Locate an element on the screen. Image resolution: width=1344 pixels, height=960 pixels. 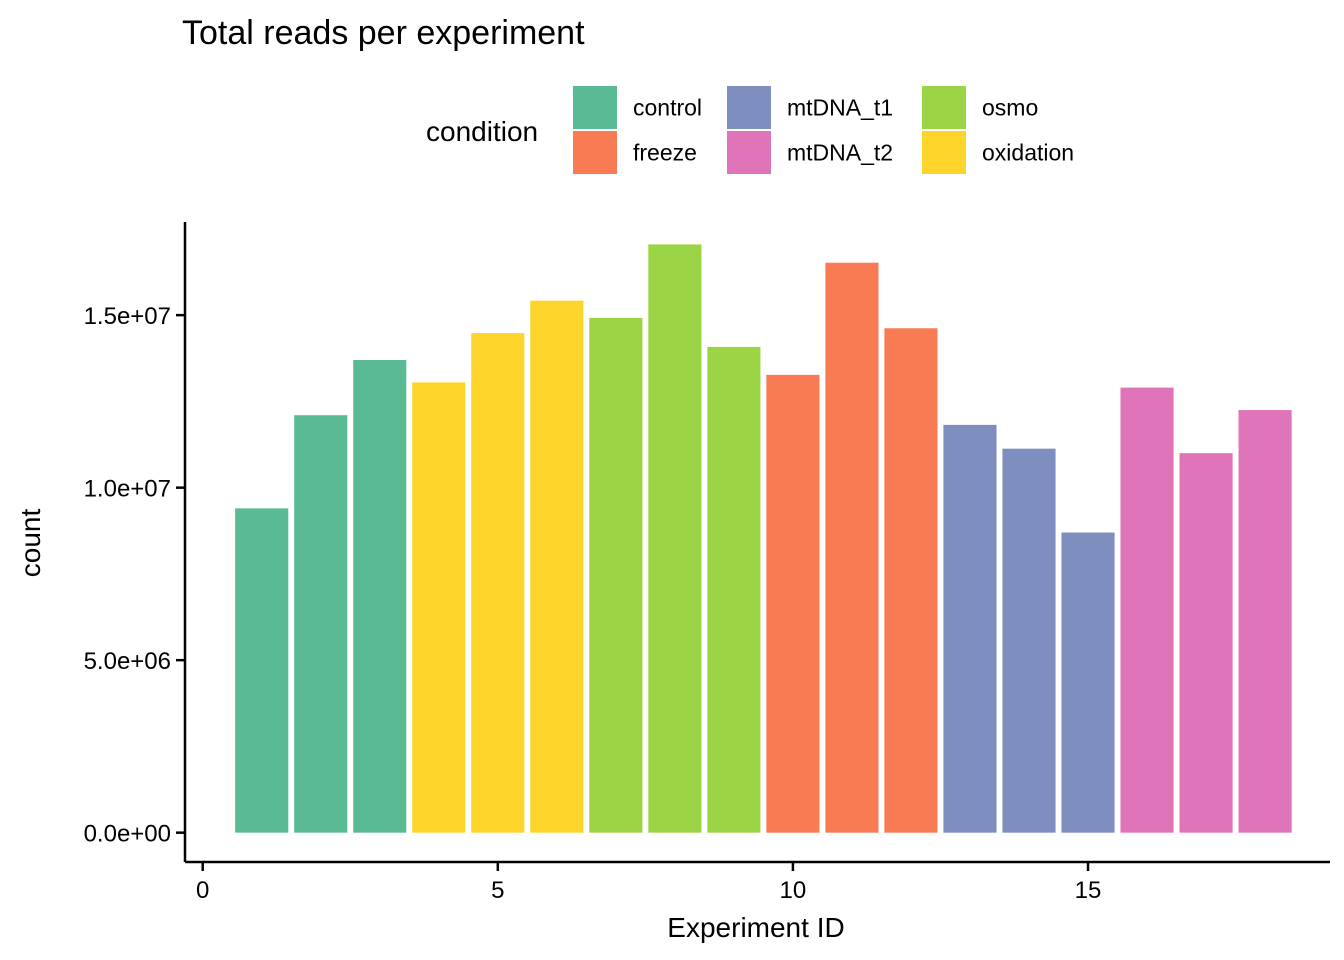
y-tick-label: 0.0e+00 is located at coordinates (127, 834).